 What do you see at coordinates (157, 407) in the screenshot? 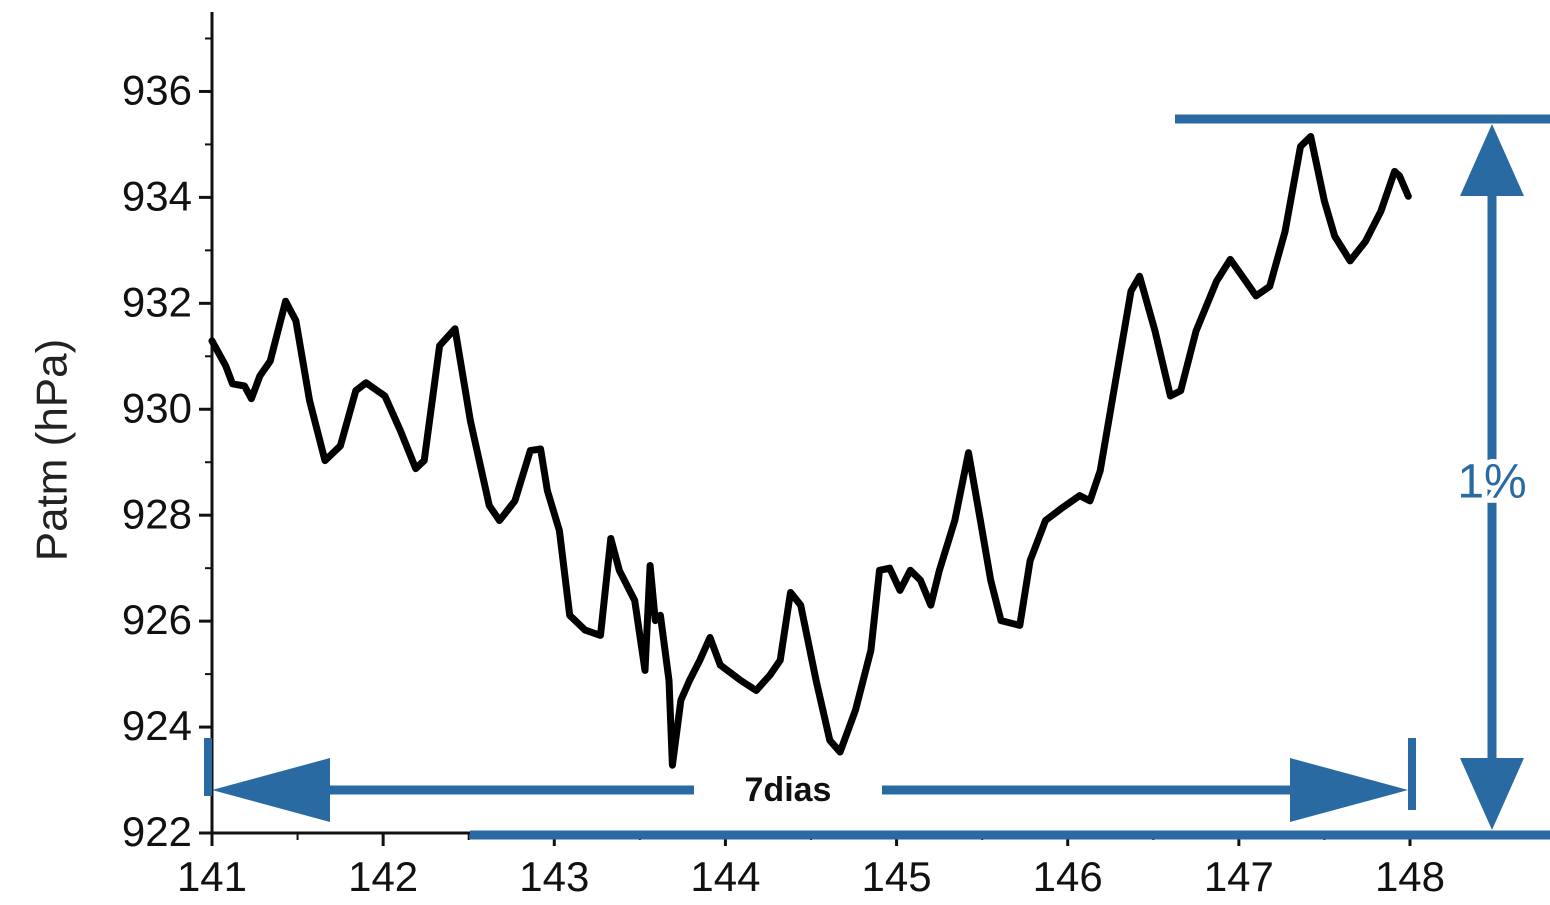
I see `y-tick-label: 930` at bounding box center [157, 407].